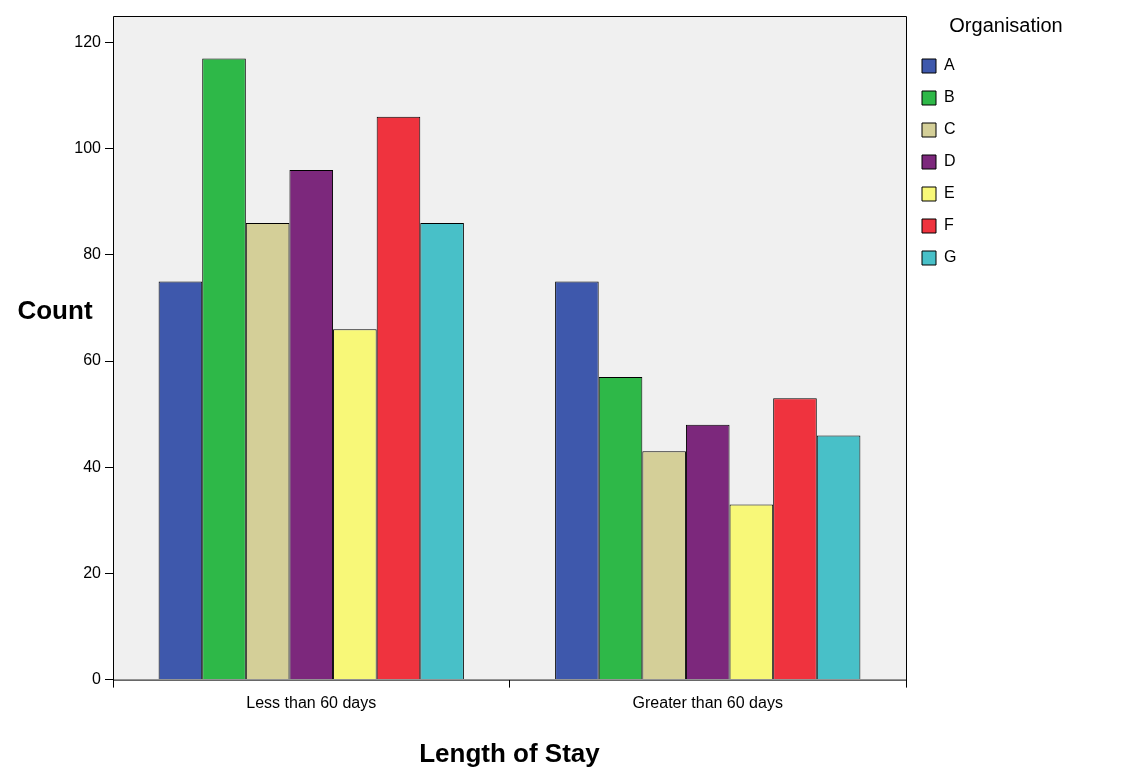  What do you see at coordinates (949, 65) in the screenshot?
I see `legend-label: A` at bounding box center [949, 65].